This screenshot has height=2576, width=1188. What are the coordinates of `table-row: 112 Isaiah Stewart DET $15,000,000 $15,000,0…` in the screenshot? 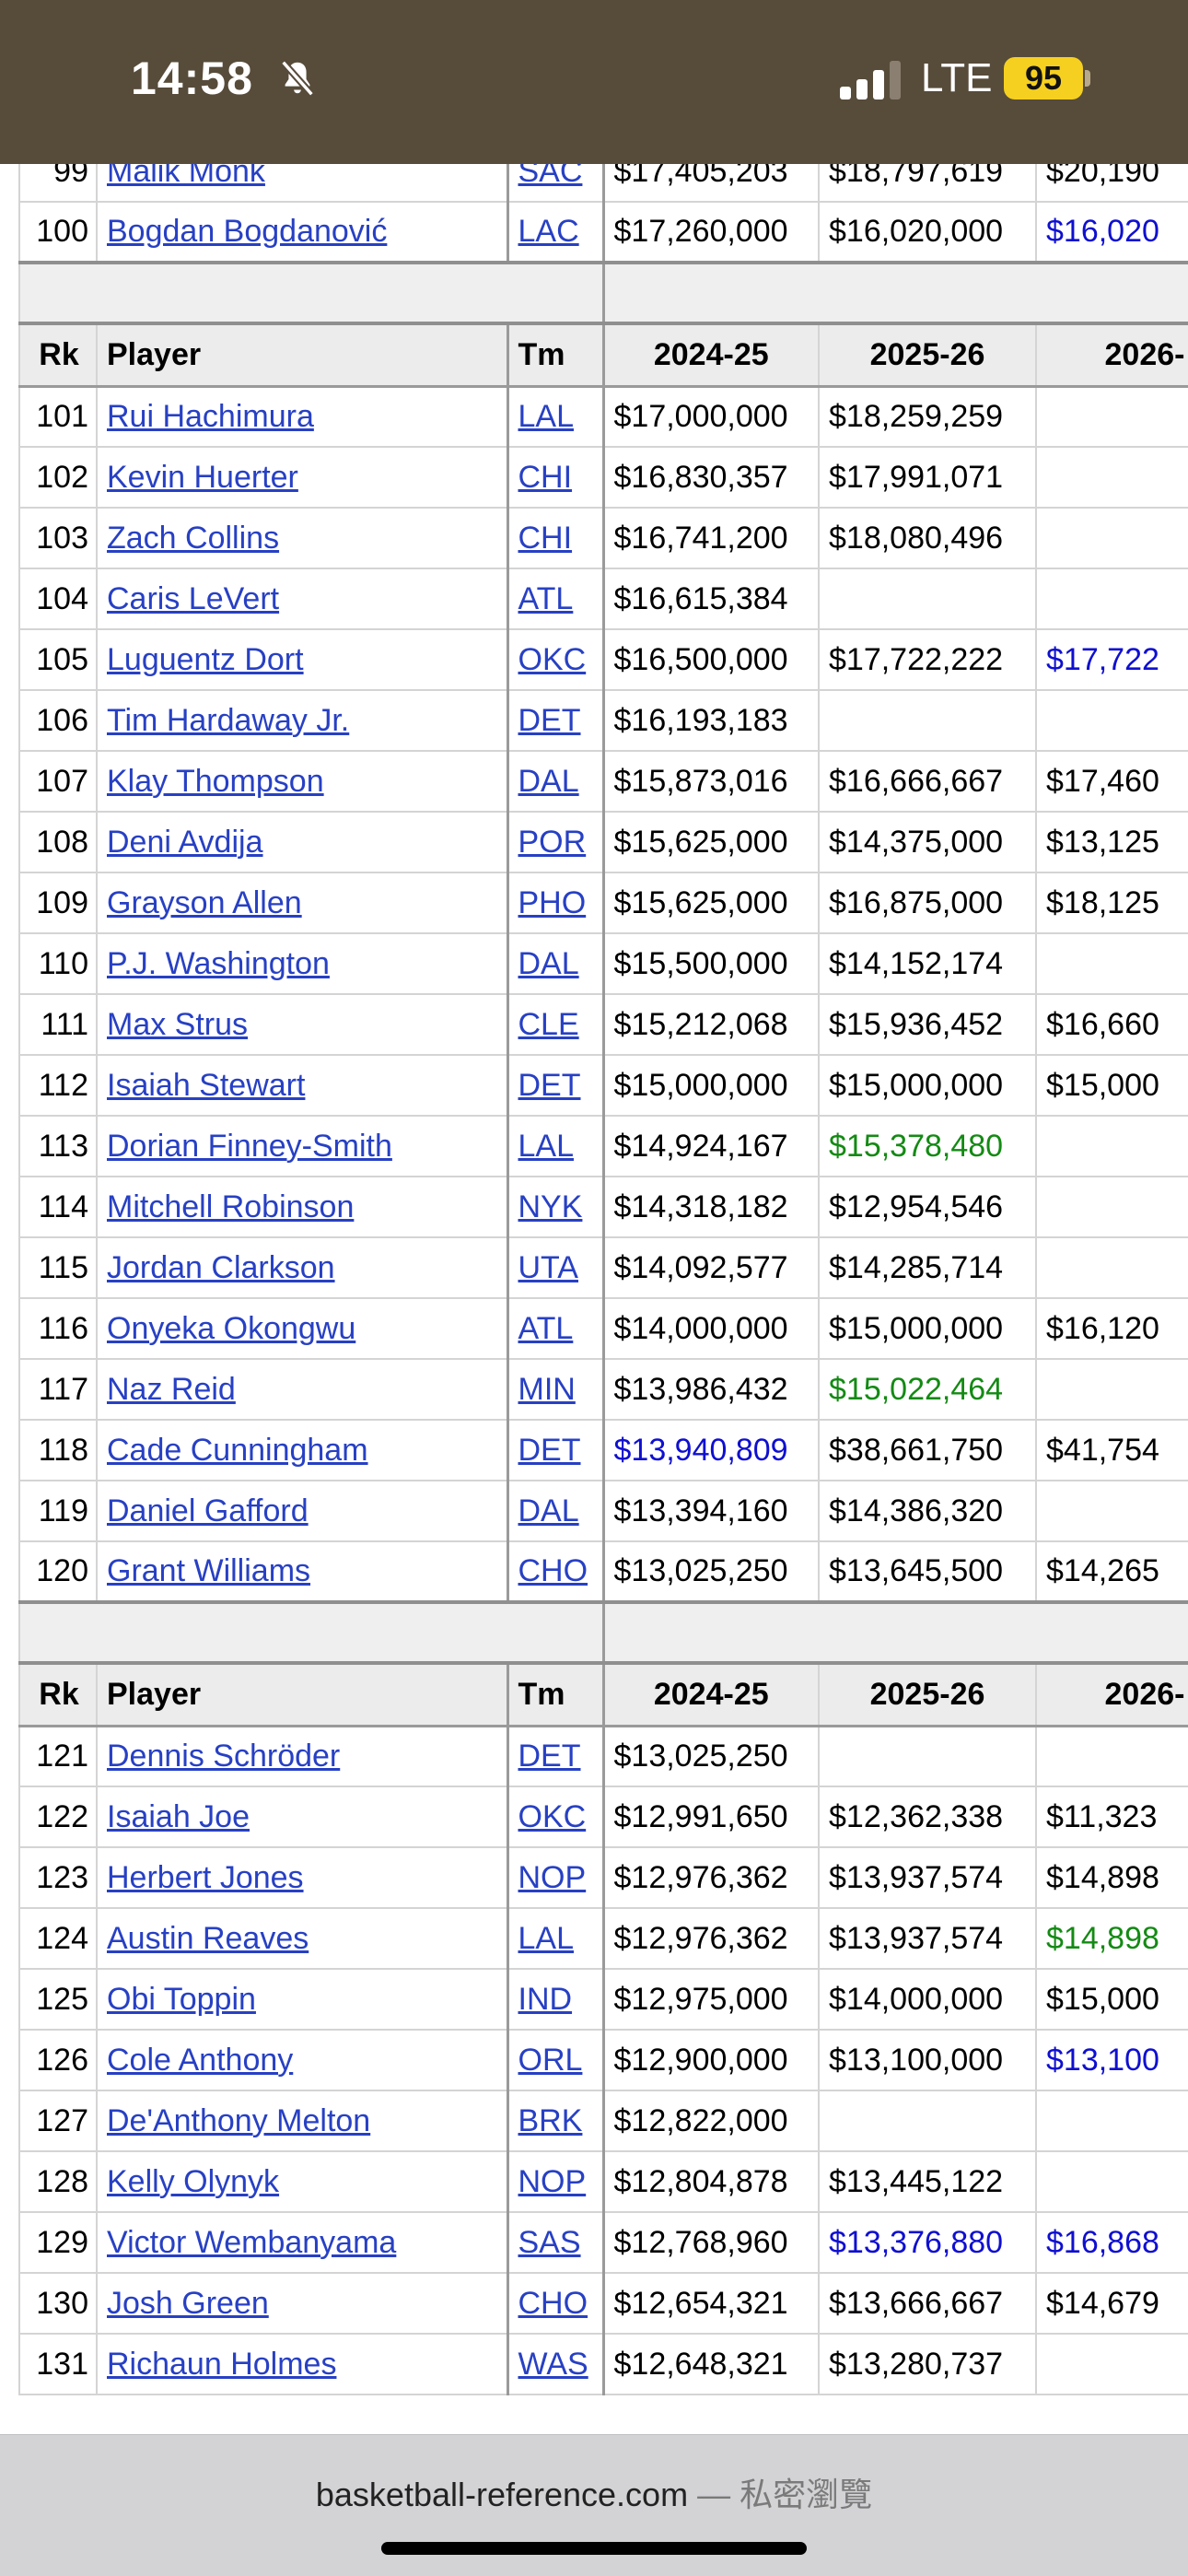 It's located at (603, 1085).